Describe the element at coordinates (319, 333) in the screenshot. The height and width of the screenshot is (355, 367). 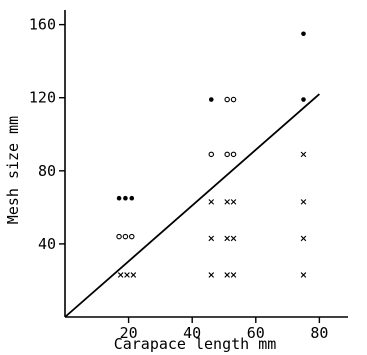
I see `x-tick-label-80: 80` at that location.